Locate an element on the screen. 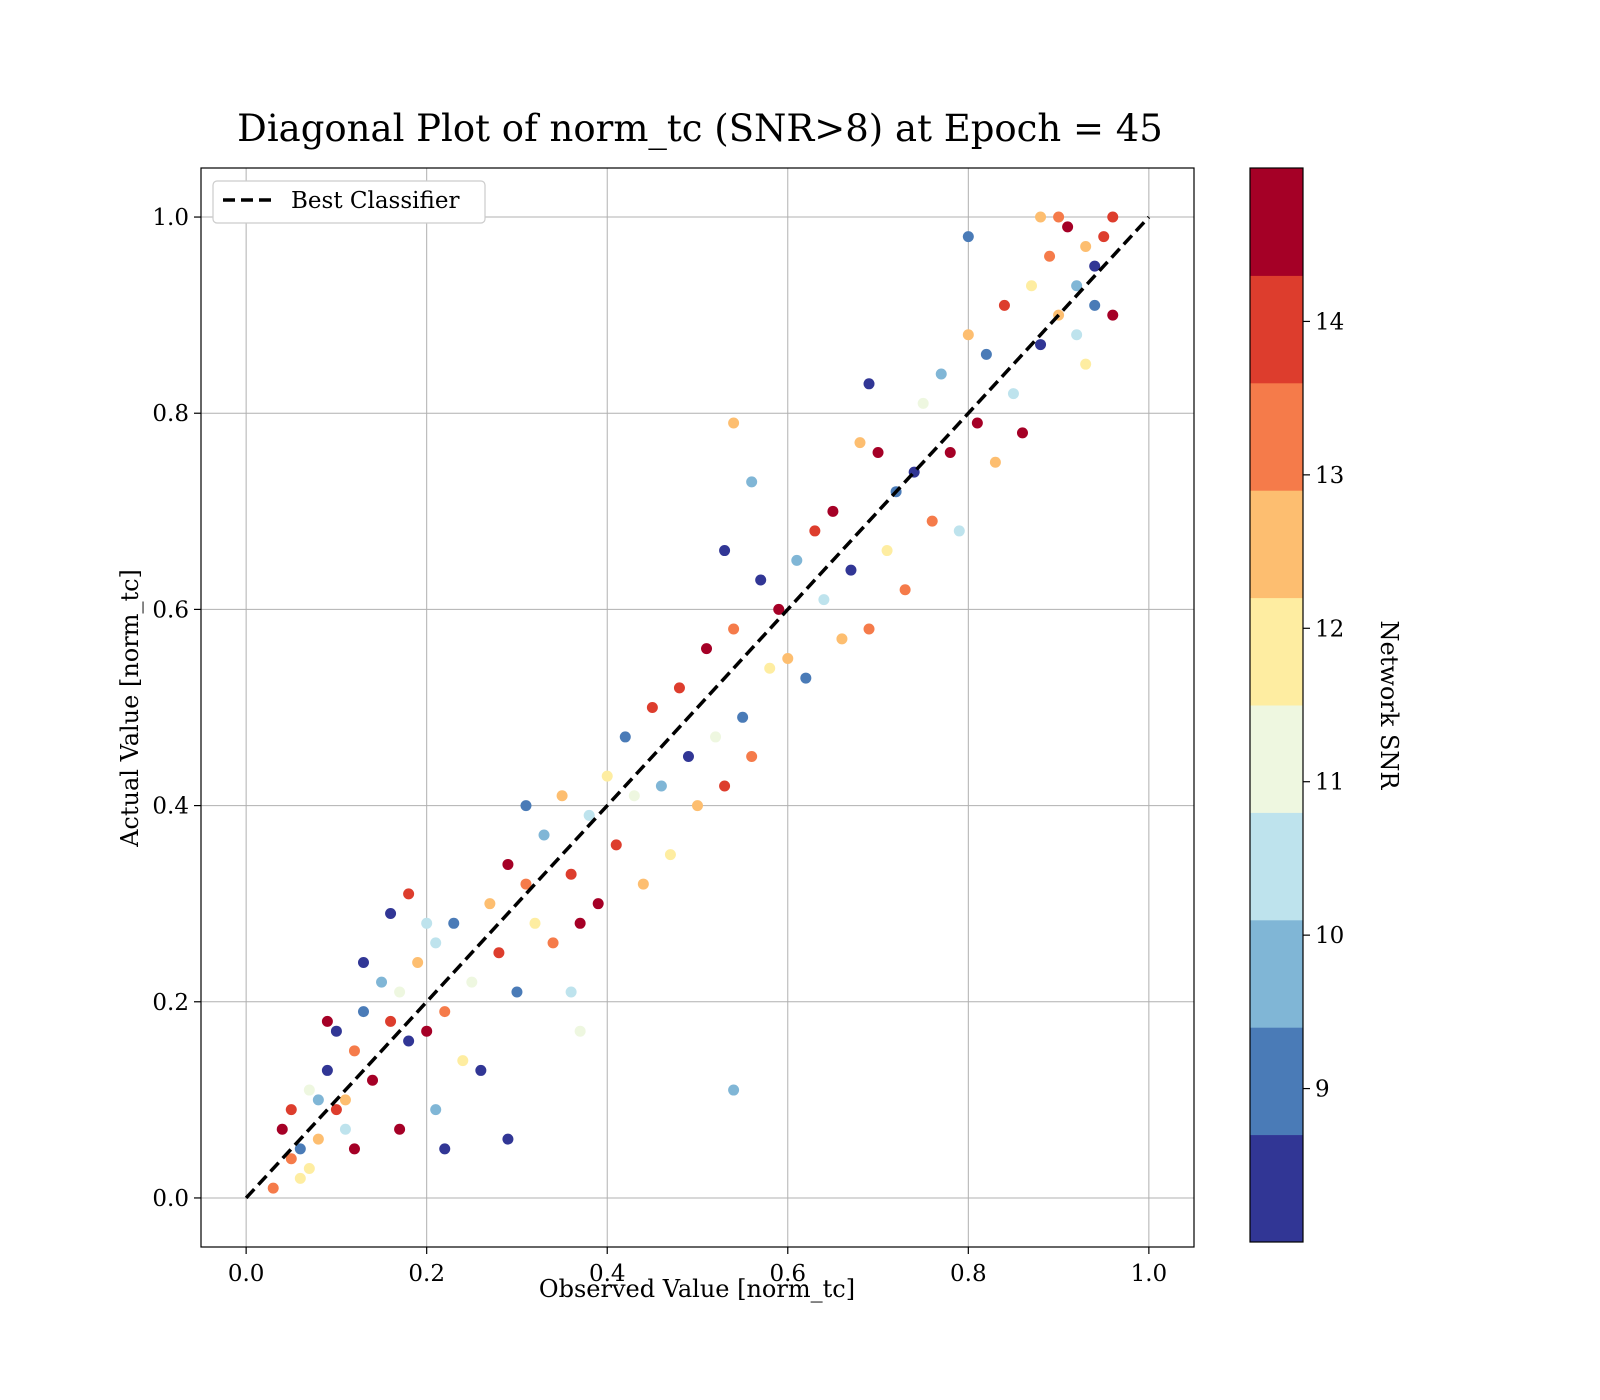 The image size is (1600, 1400). y-axis-ticks: 0.0 0.2 0.4 0.6 0.8 1.0 is located at coordinates (176, 708).